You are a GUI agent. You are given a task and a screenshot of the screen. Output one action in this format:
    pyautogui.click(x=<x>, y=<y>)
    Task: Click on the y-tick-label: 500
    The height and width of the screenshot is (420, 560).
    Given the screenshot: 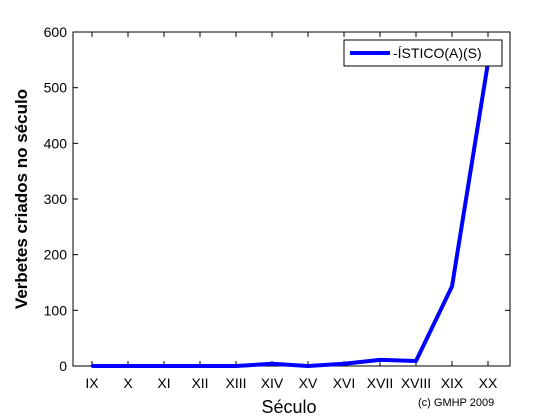 What is the action you would take?
    pyautogui.click(x=56, y=88)
    